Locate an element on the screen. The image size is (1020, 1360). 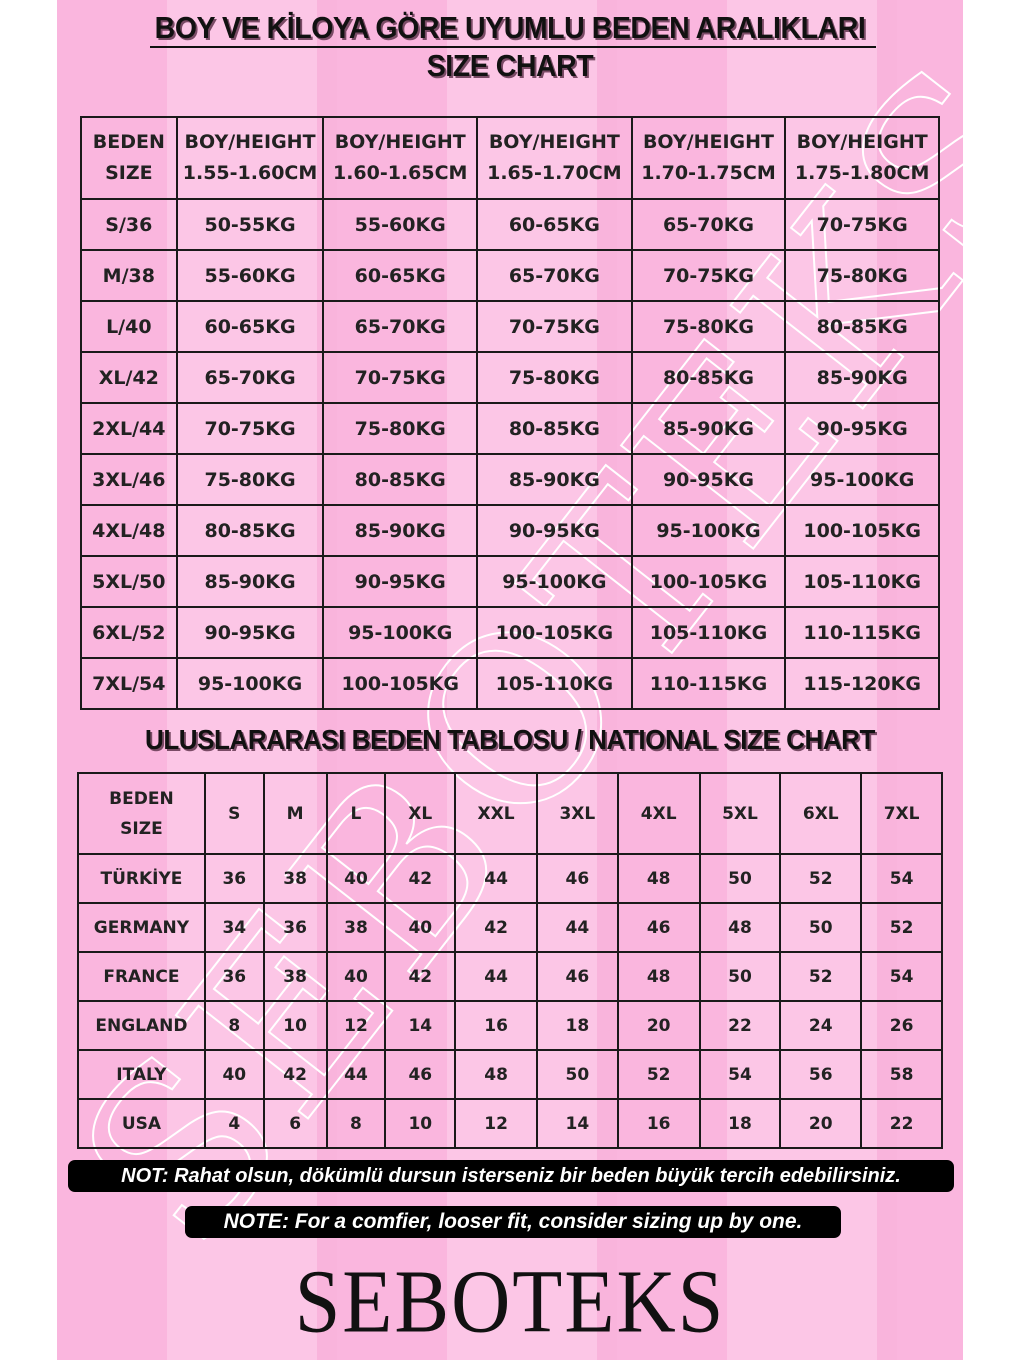
table-row: ITALY 40 42 44 46 48 50 52 54 56 58 is located at coordinates (510, 1074).